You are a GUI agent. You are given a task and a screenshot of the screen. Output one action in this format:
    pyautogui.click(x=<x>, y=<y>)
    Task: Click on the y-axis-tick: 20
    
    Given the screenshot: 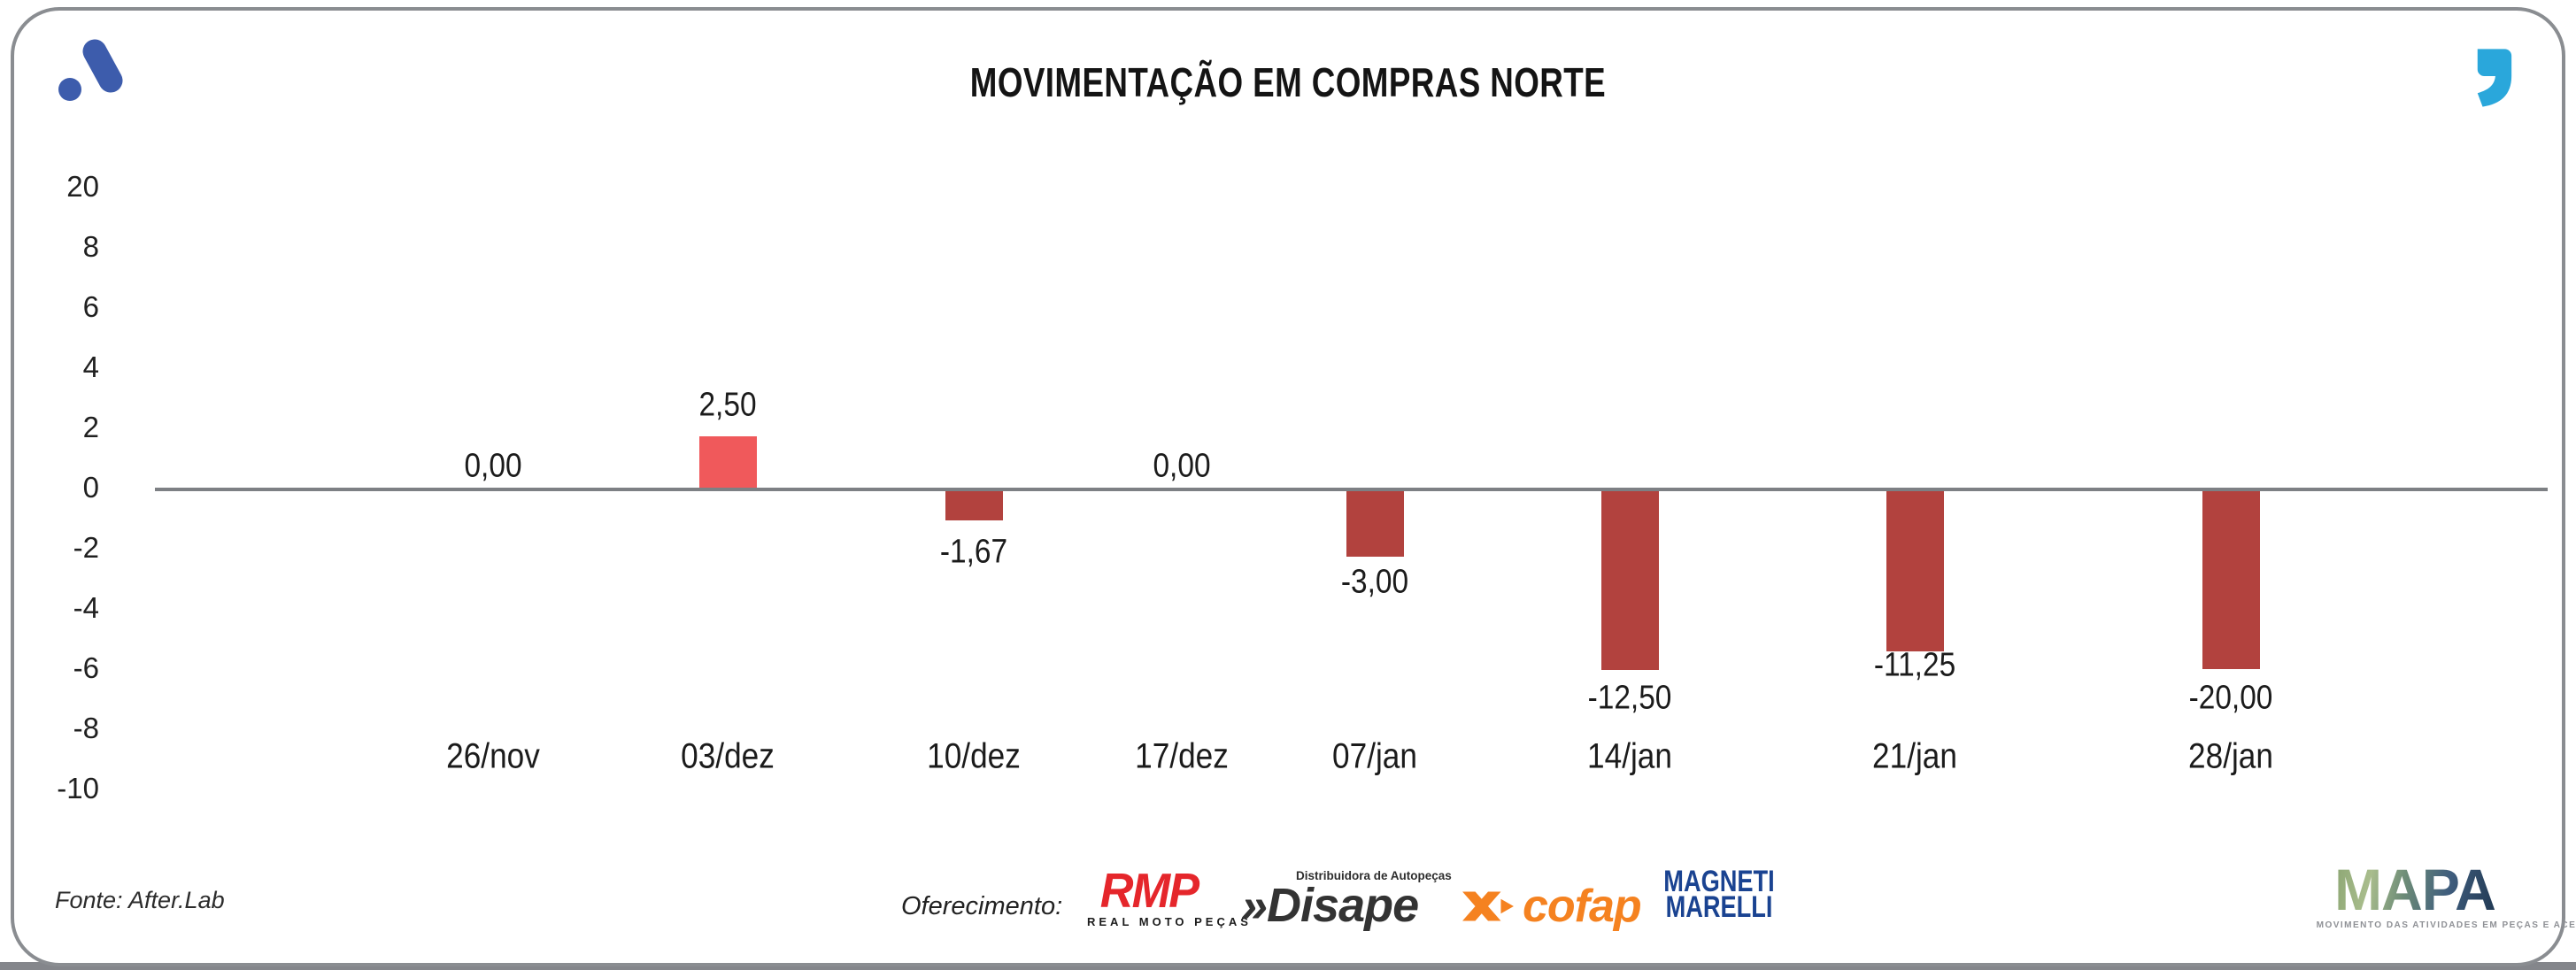 What is the action you would take?
    pyautogui.click(x=82, y=186)
    